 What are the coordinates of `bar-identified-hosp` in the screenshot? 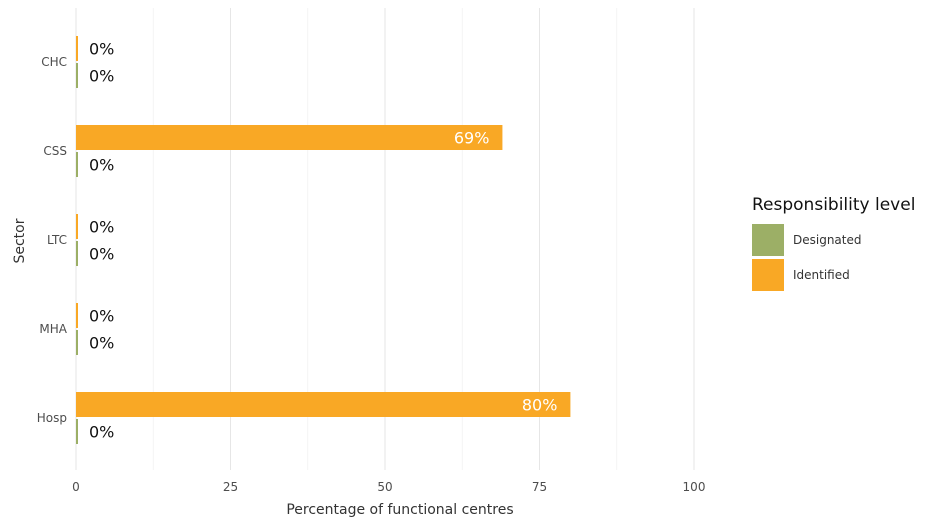 It's located at (323, 404).